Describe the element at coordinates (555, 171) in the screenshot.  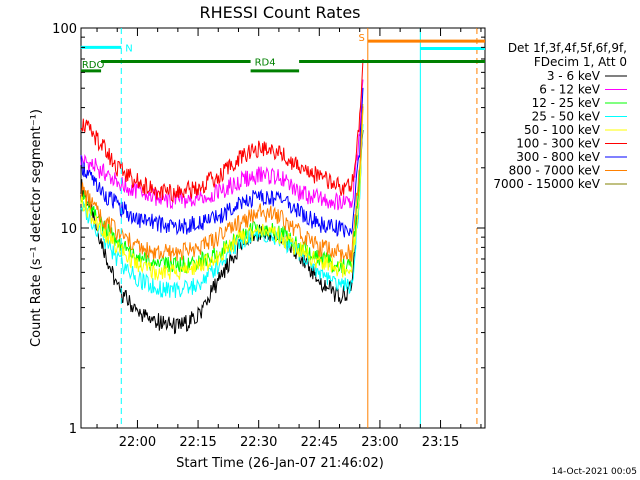
I see `legend-label: 800 - 7000 keV` at that location.